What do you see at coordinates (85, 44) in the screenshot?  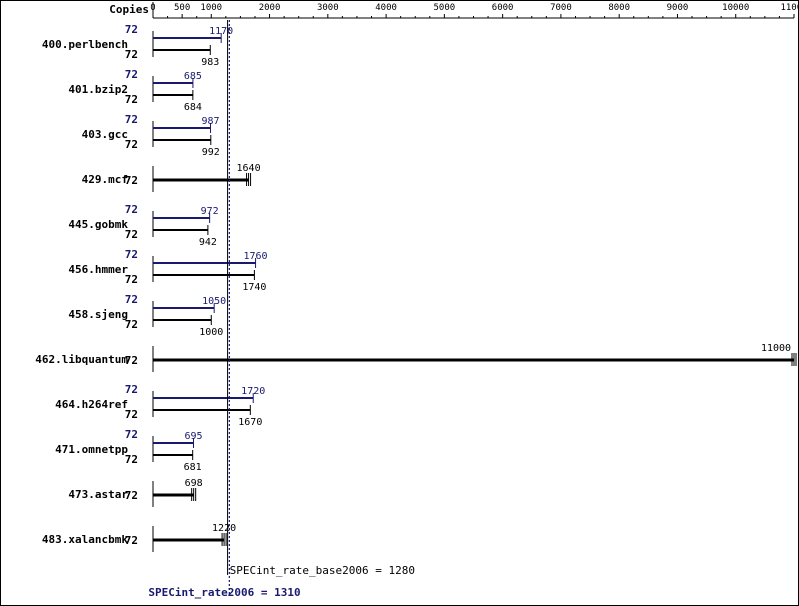 I see `benchmark-label: 400.perlbench` at bounding box center [85, 44].